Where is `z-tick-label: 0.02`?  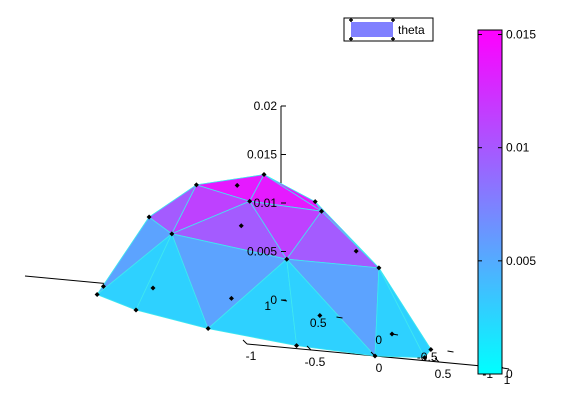 z-tick-label: 0.02 is located at coordinates (266, 106).